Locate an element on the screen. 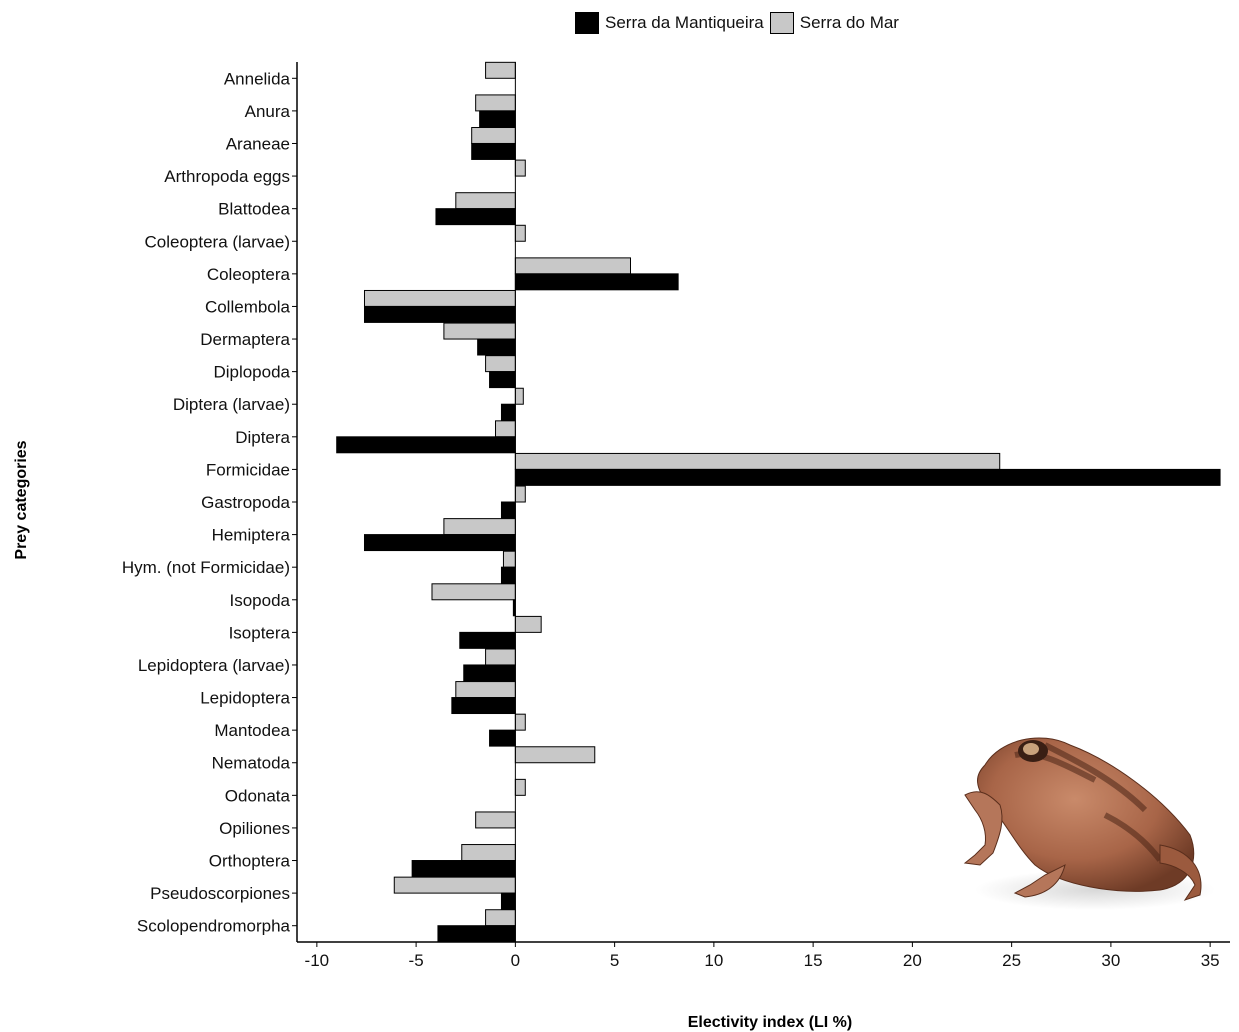  y-tick-label: Nematoda is located at coordinates (251, 763).